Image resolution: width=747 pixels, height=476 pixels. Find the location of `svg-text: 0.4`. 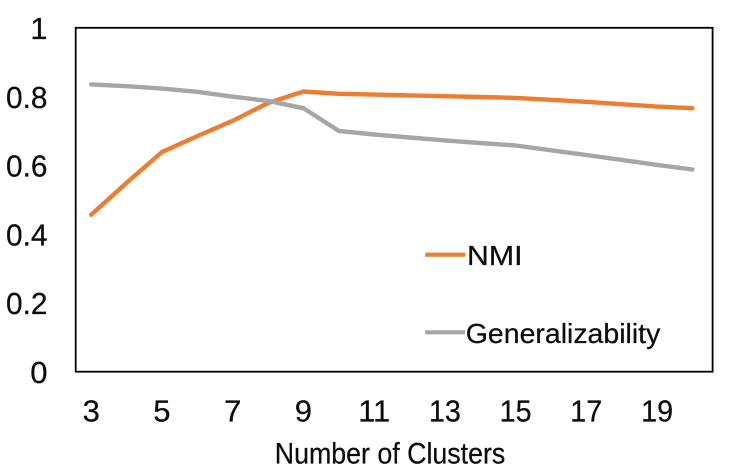

svg-text: 0.4 is located at coordinates (27, 234).